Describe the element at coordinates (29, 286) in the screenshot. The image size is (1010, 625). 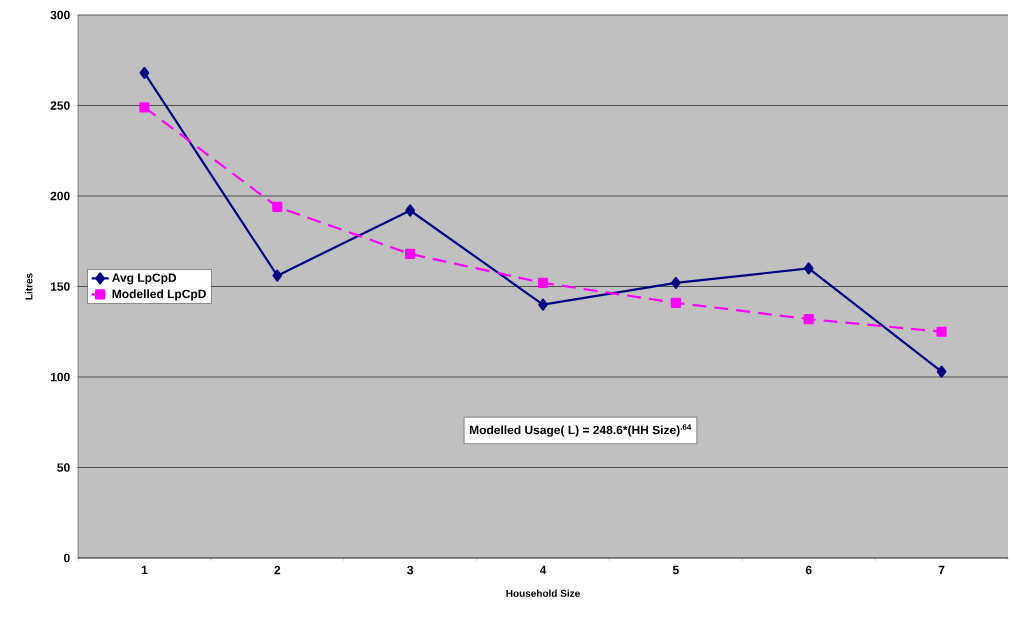
I see `y-axis-title: Litres` at that location.